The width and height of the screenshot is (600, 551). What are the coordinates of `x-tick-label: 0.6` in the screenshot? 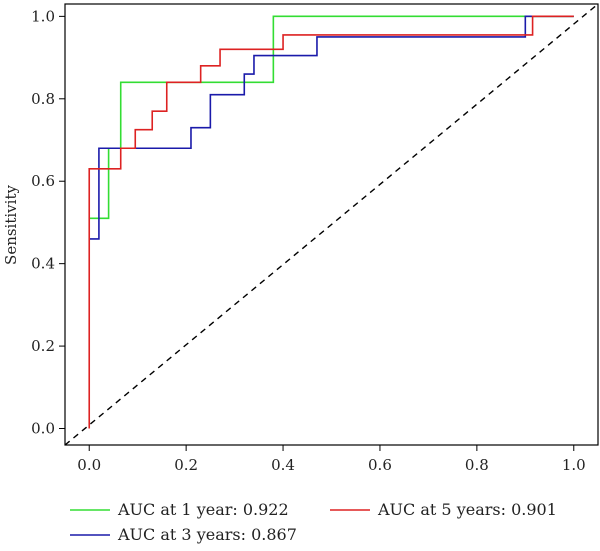 It's located at (380, 465).